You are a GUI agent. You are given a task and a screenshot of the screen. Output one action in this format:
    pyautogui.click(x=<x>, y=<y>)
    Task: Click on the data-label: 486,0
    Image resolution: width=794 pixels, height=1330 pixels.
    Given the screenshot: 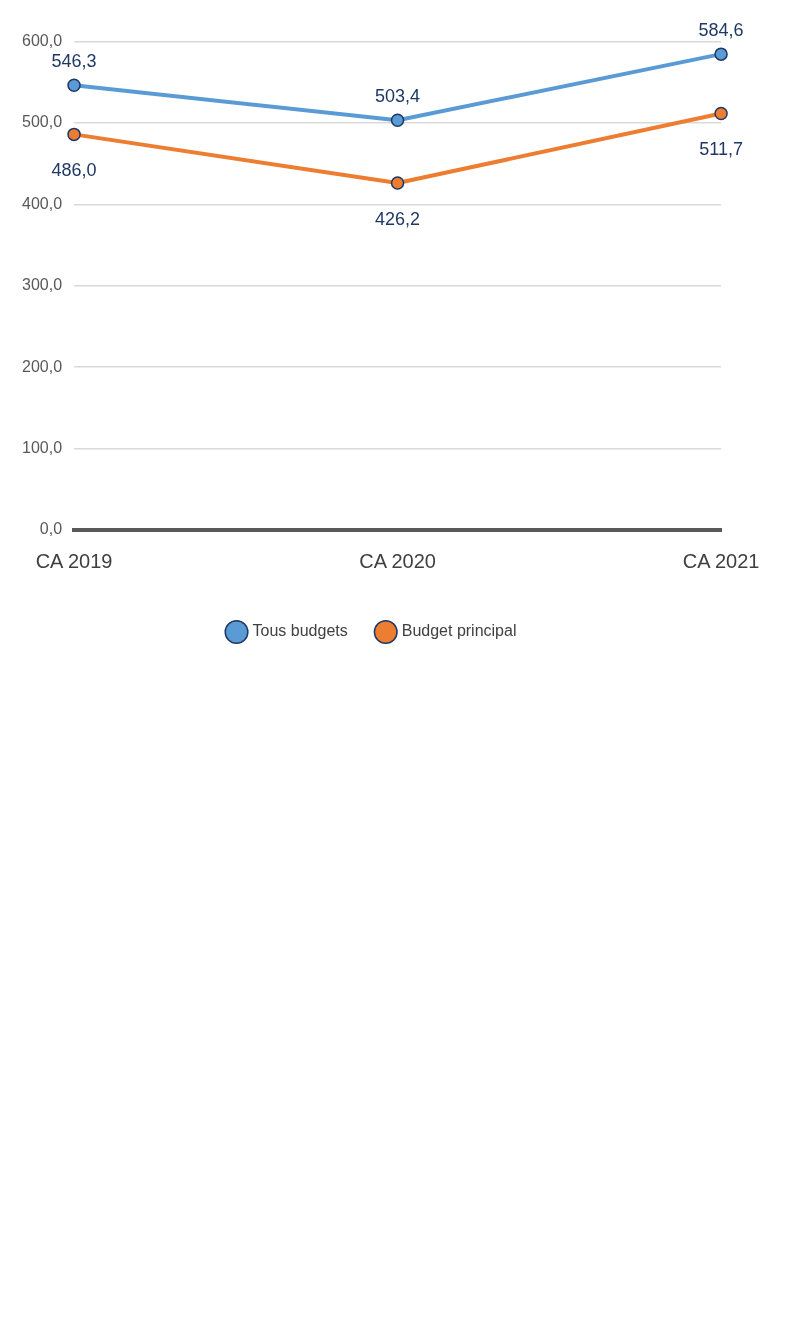 What is the action you would take?
    pyautogui.click(x=74, y=170)
    